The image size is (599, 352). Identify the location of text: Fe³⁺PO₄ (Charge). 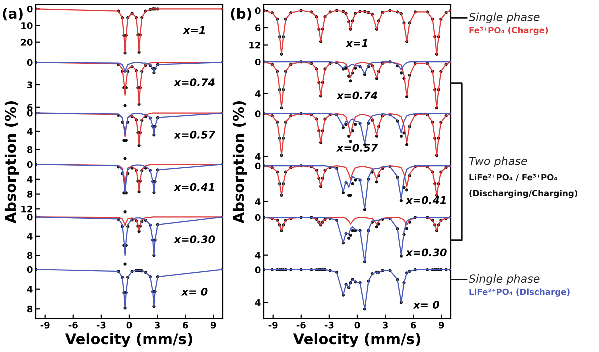
(509, 31).